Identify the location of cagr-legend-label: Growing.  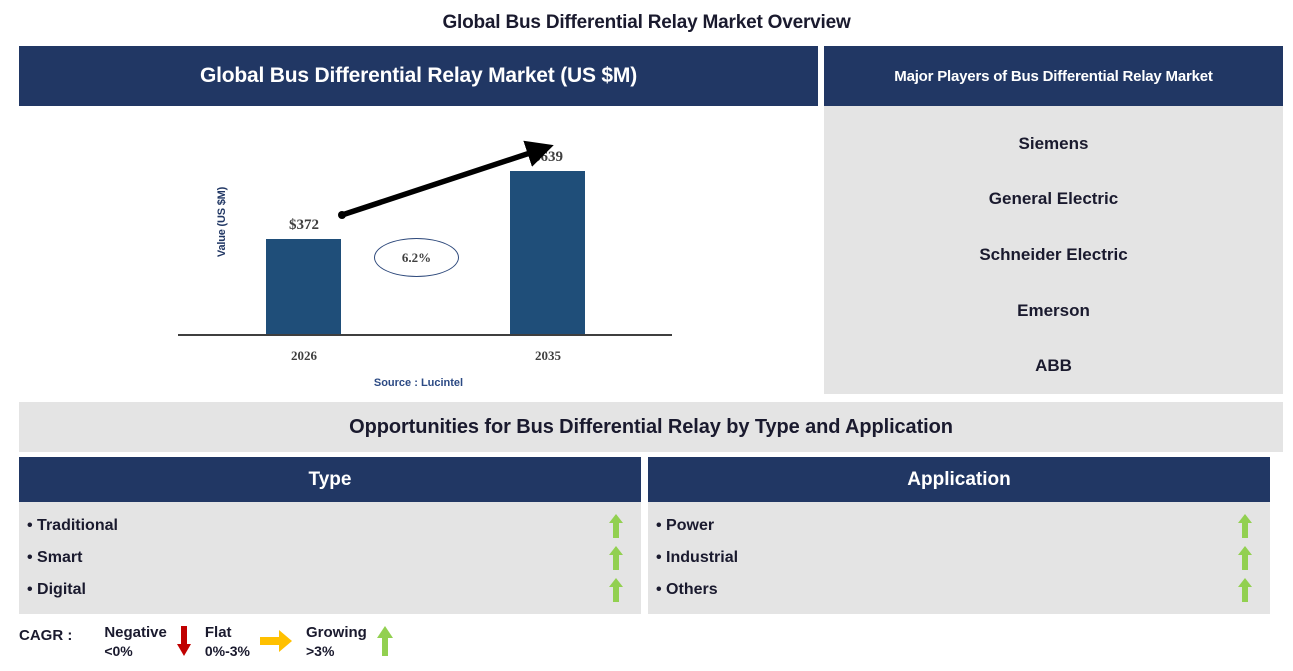
(336, 632).